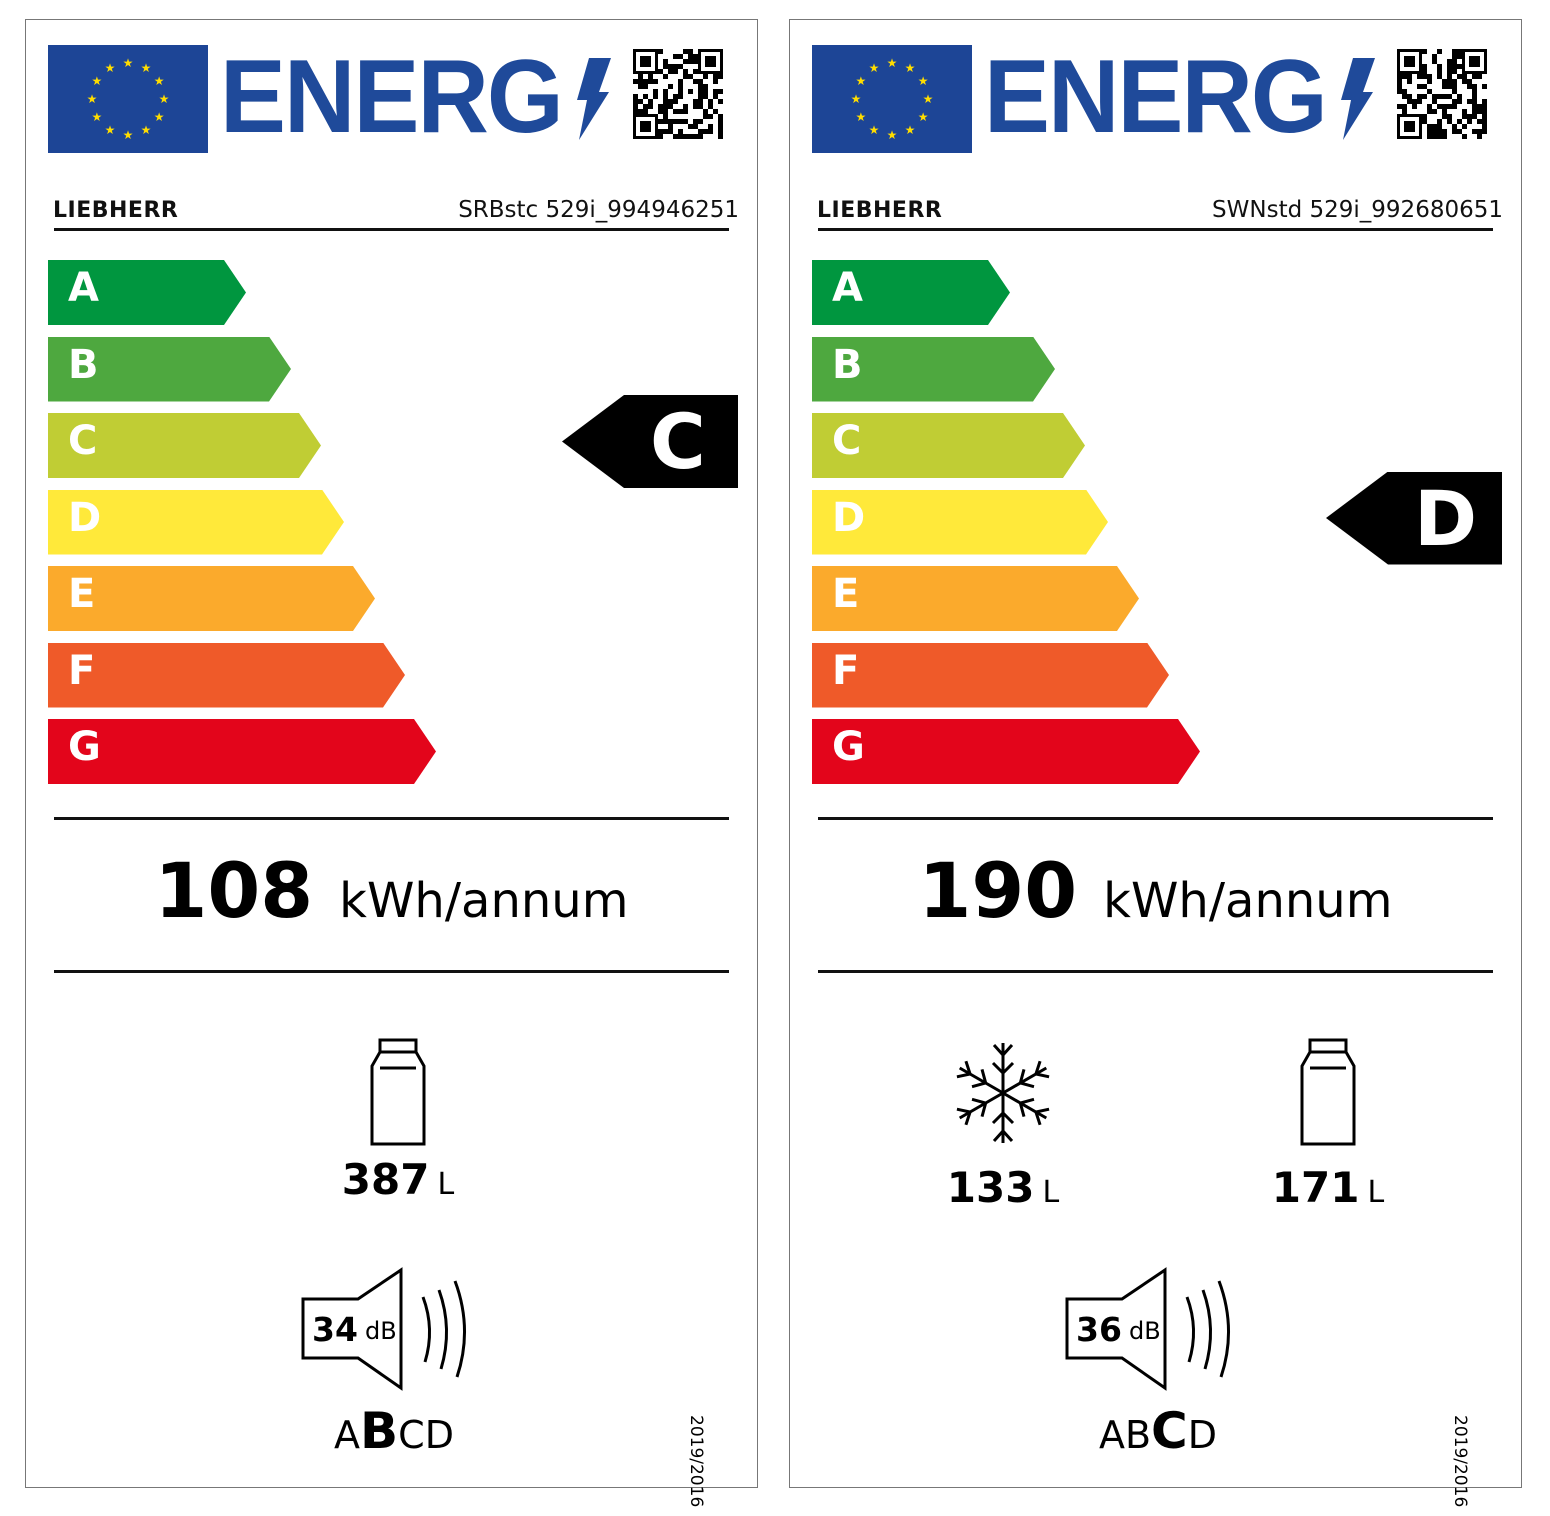  Describe the element at coordinates (1357, 210) in the screenshot. I see `model-identifier: SWNstd 529i_992680651` at that location.